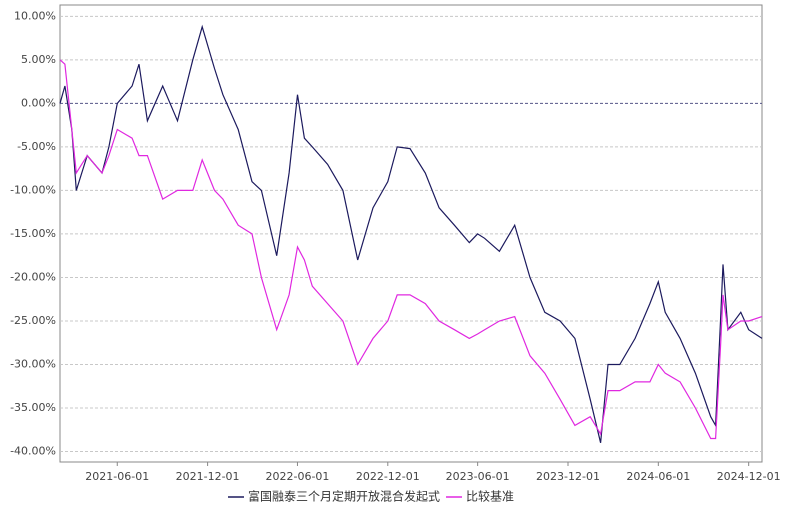  Describe the element at coordinates (344, 496) in the screenshot. I see `legend-label: 富国融泰三个月定期开放混合发起式` at that location.